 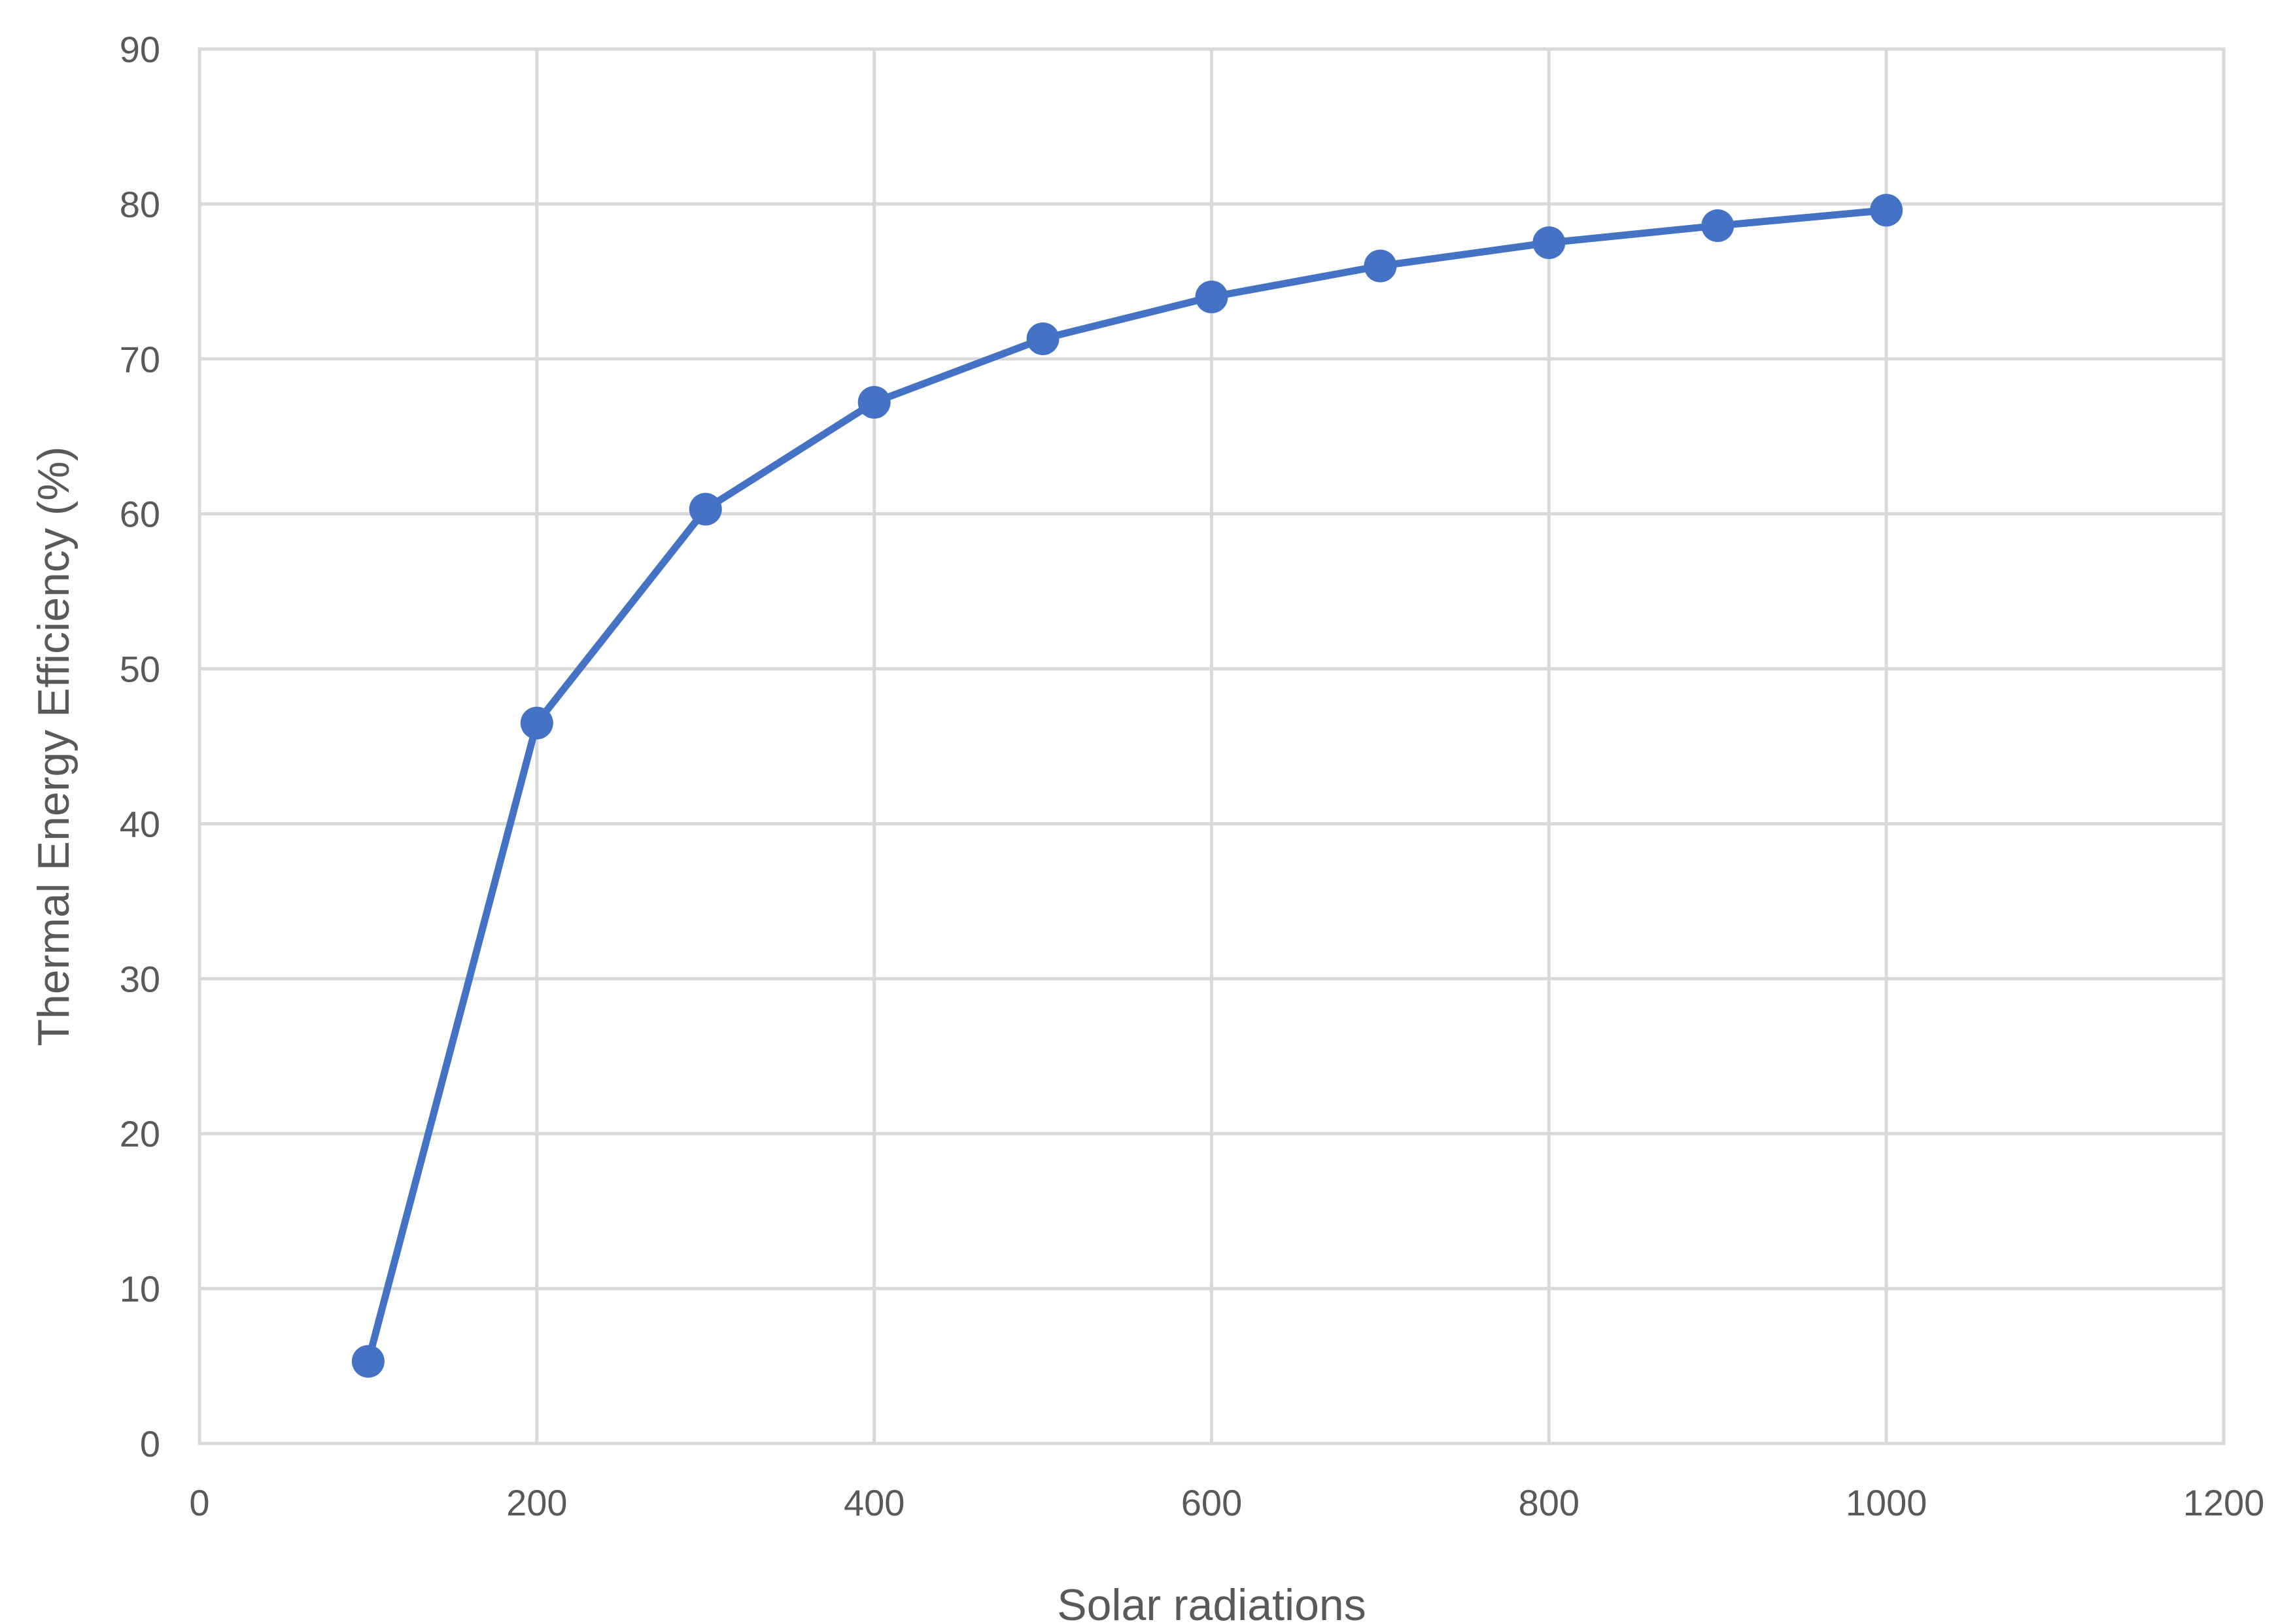 What do you see at coordinates (140, 49) in the screenshot?
I see `y-tick-label: 90` at bounding box center [140, 49].